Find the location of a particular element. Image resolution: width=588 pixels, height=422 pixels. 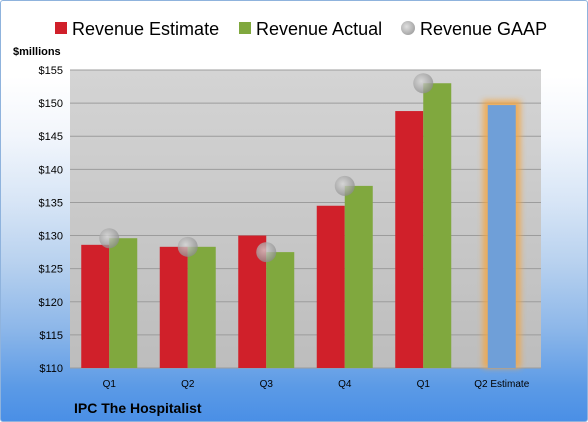

y-tick-label: $125 is located at coordinates (51, 270).